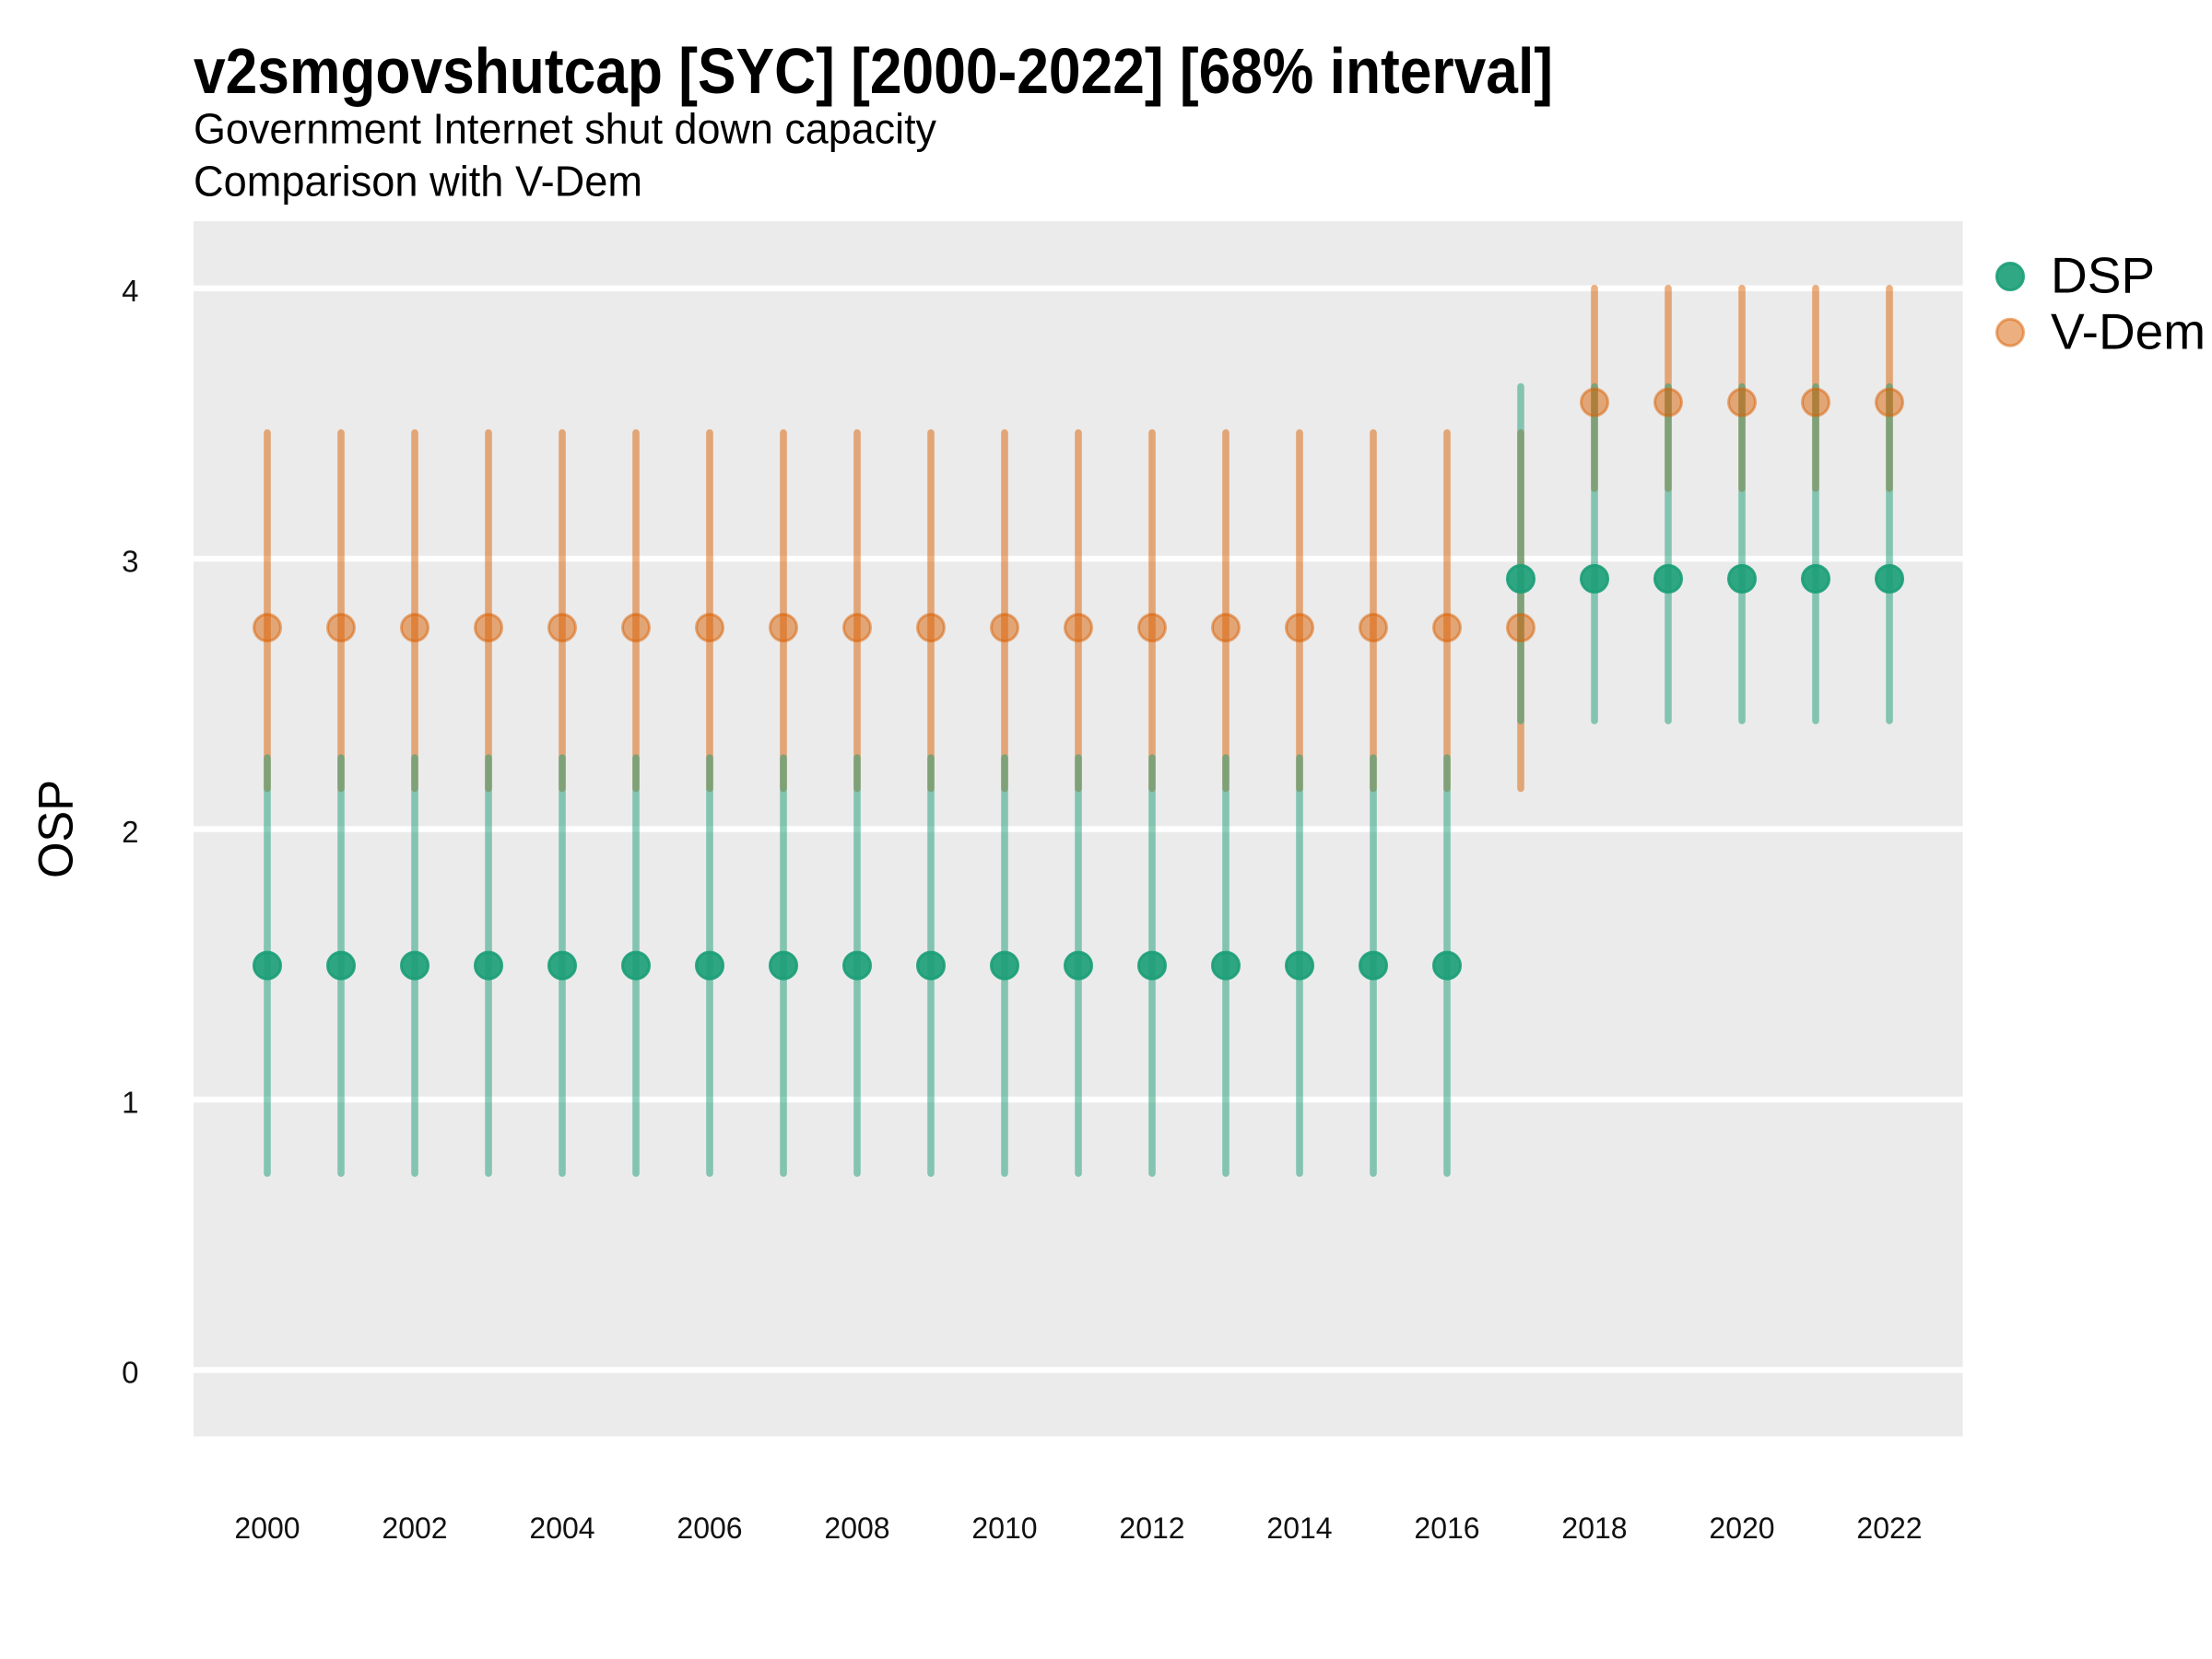  What do you see at coordinates (56, 829) in the screenshot?
I see `svg-text: OSP` at bounding box center [56, 829].